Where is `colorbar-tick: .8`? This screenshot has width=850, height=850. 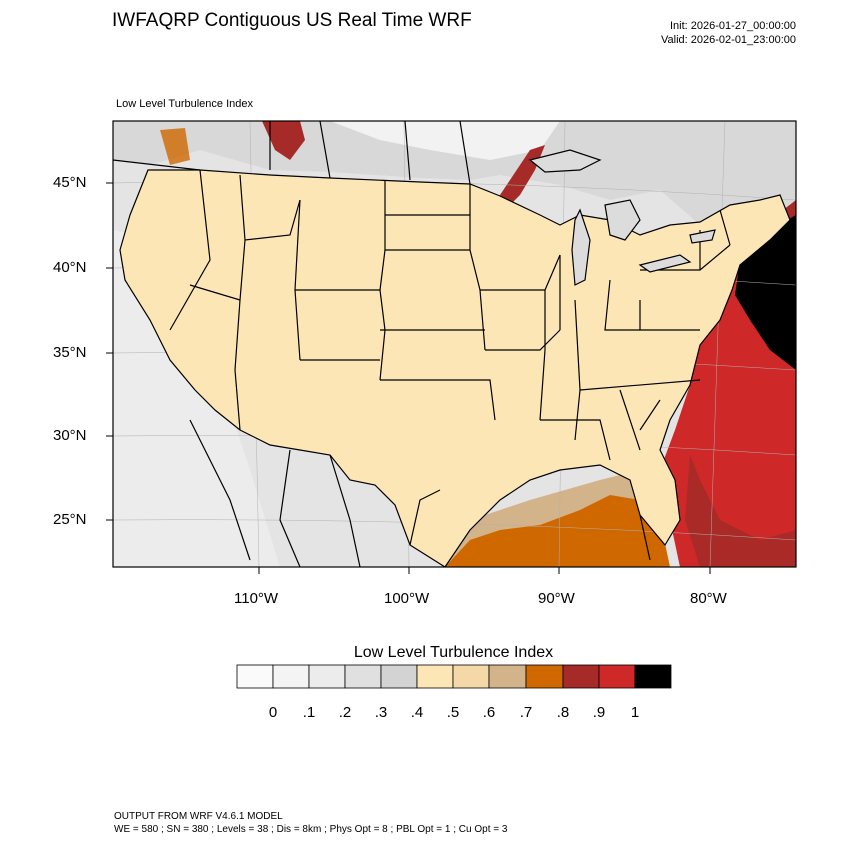
colorbar-tick: .8 is located at coordinates (563, 712).